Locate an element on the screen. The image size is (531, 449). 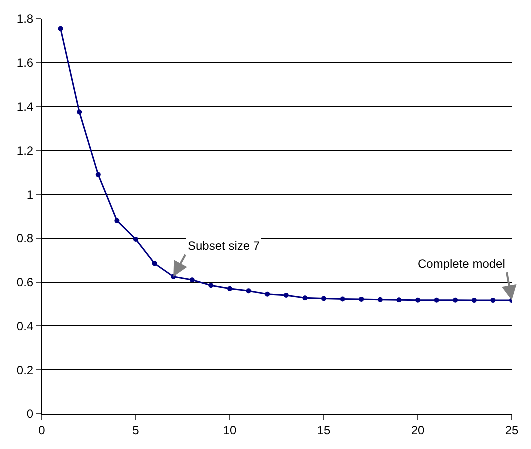
annotation: Complete model is located at coordinates (462, 264).